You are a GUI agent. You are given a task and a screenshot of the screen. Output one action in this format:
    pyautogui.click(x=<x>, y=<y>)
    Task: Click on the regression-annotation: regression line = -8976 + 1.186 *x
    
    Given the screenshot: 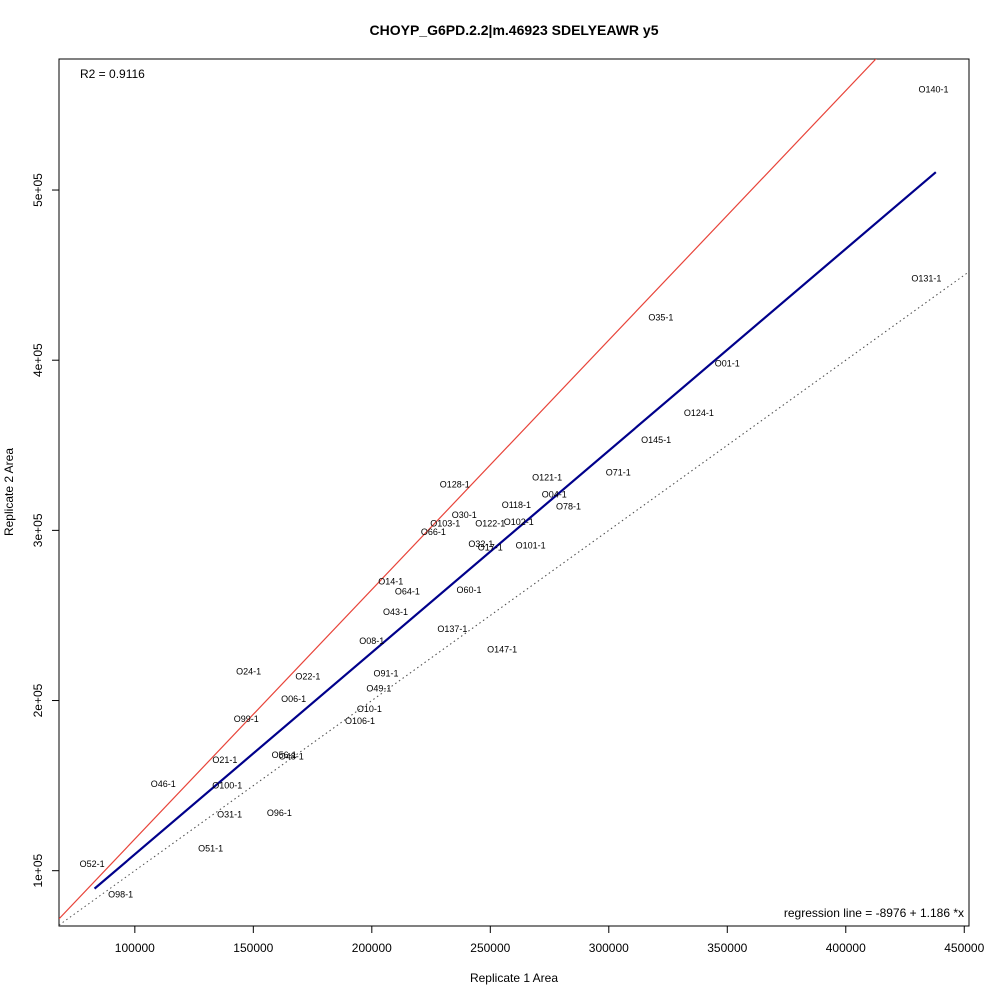 What is the action you would take?
    pyautogui.click(x=874, y=913)
    